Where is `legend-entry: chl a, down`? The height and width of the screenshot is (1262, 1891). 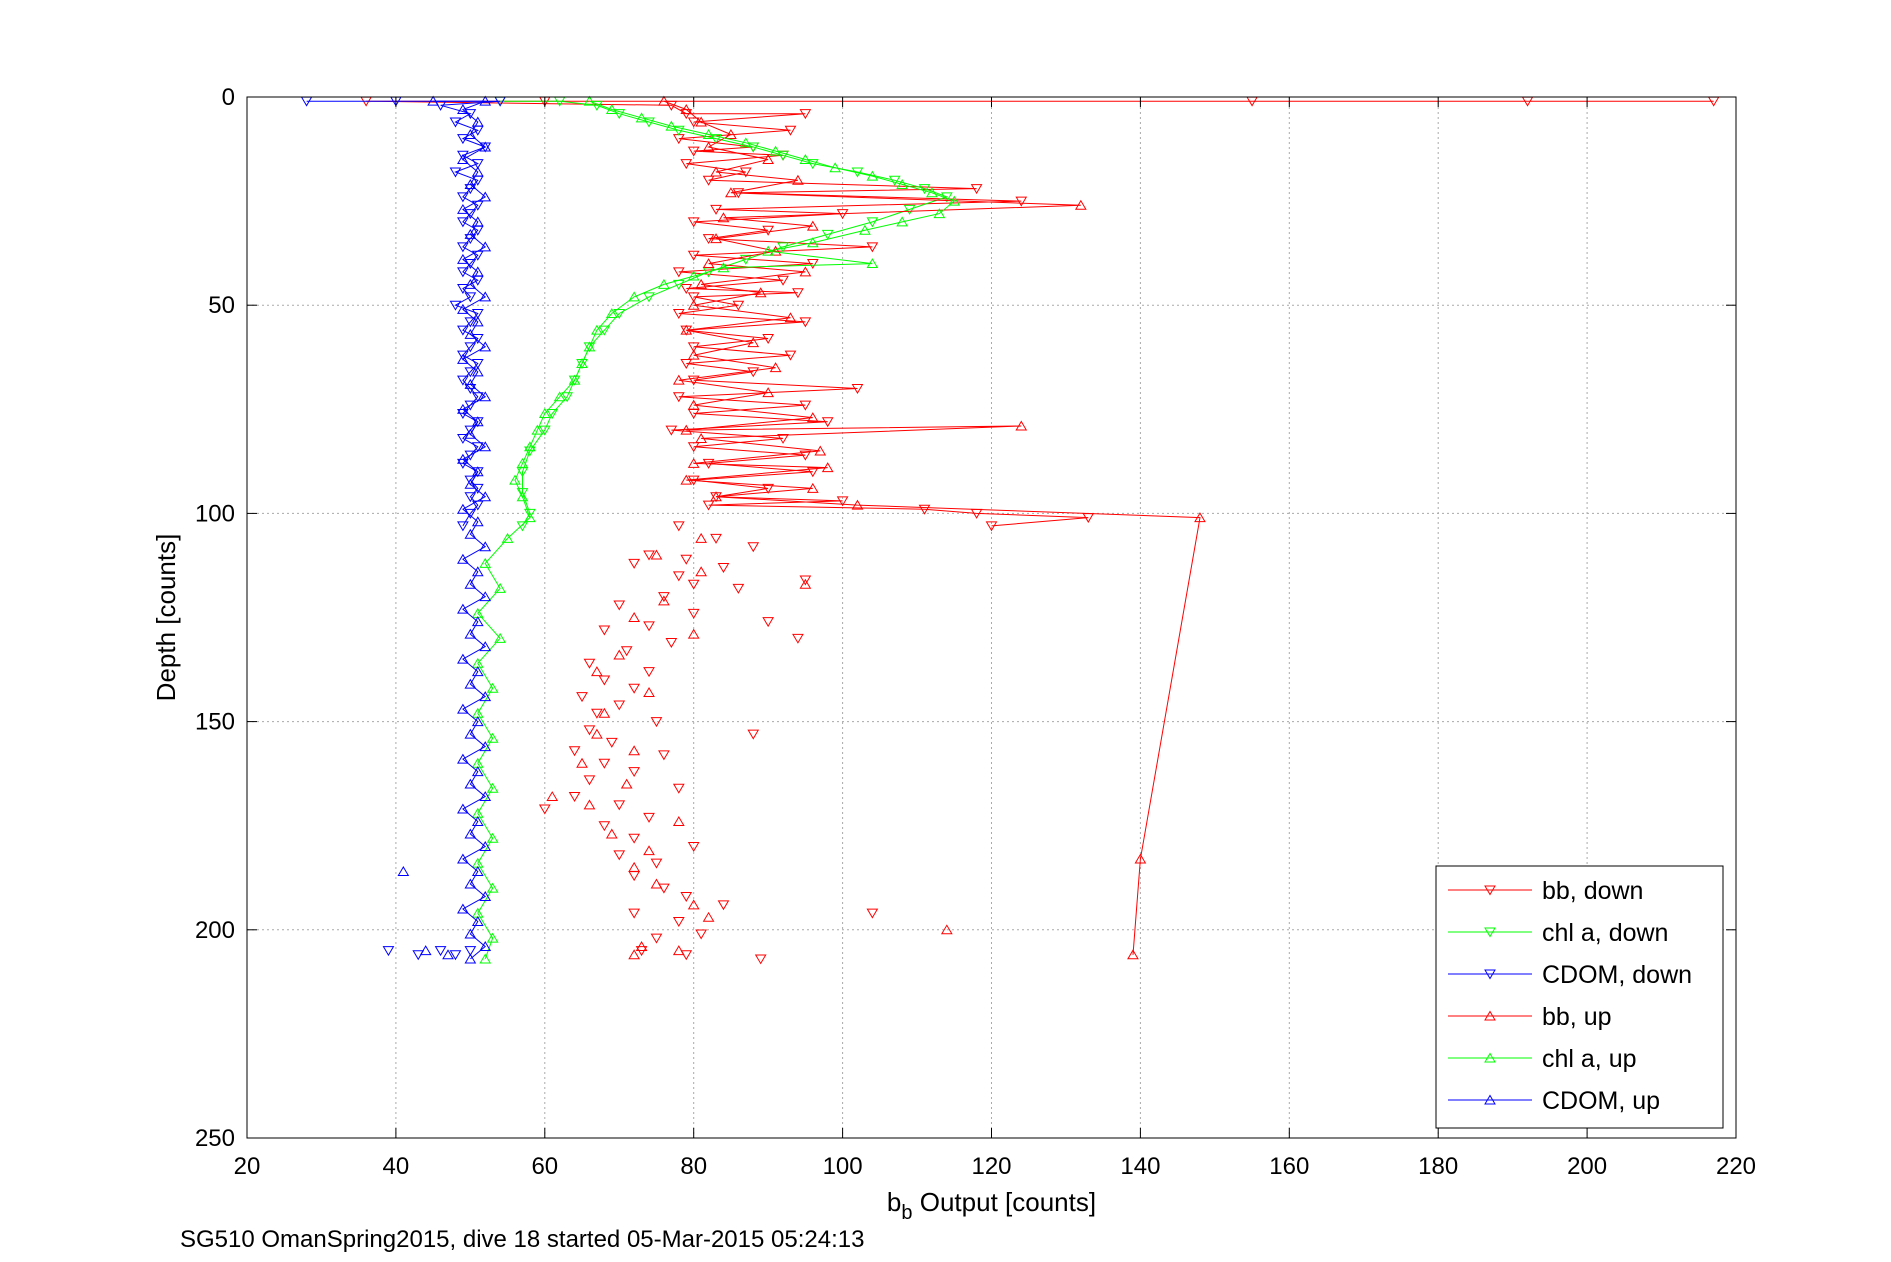 legend-entry: chl a, down is located at coordinates (1558, 933).